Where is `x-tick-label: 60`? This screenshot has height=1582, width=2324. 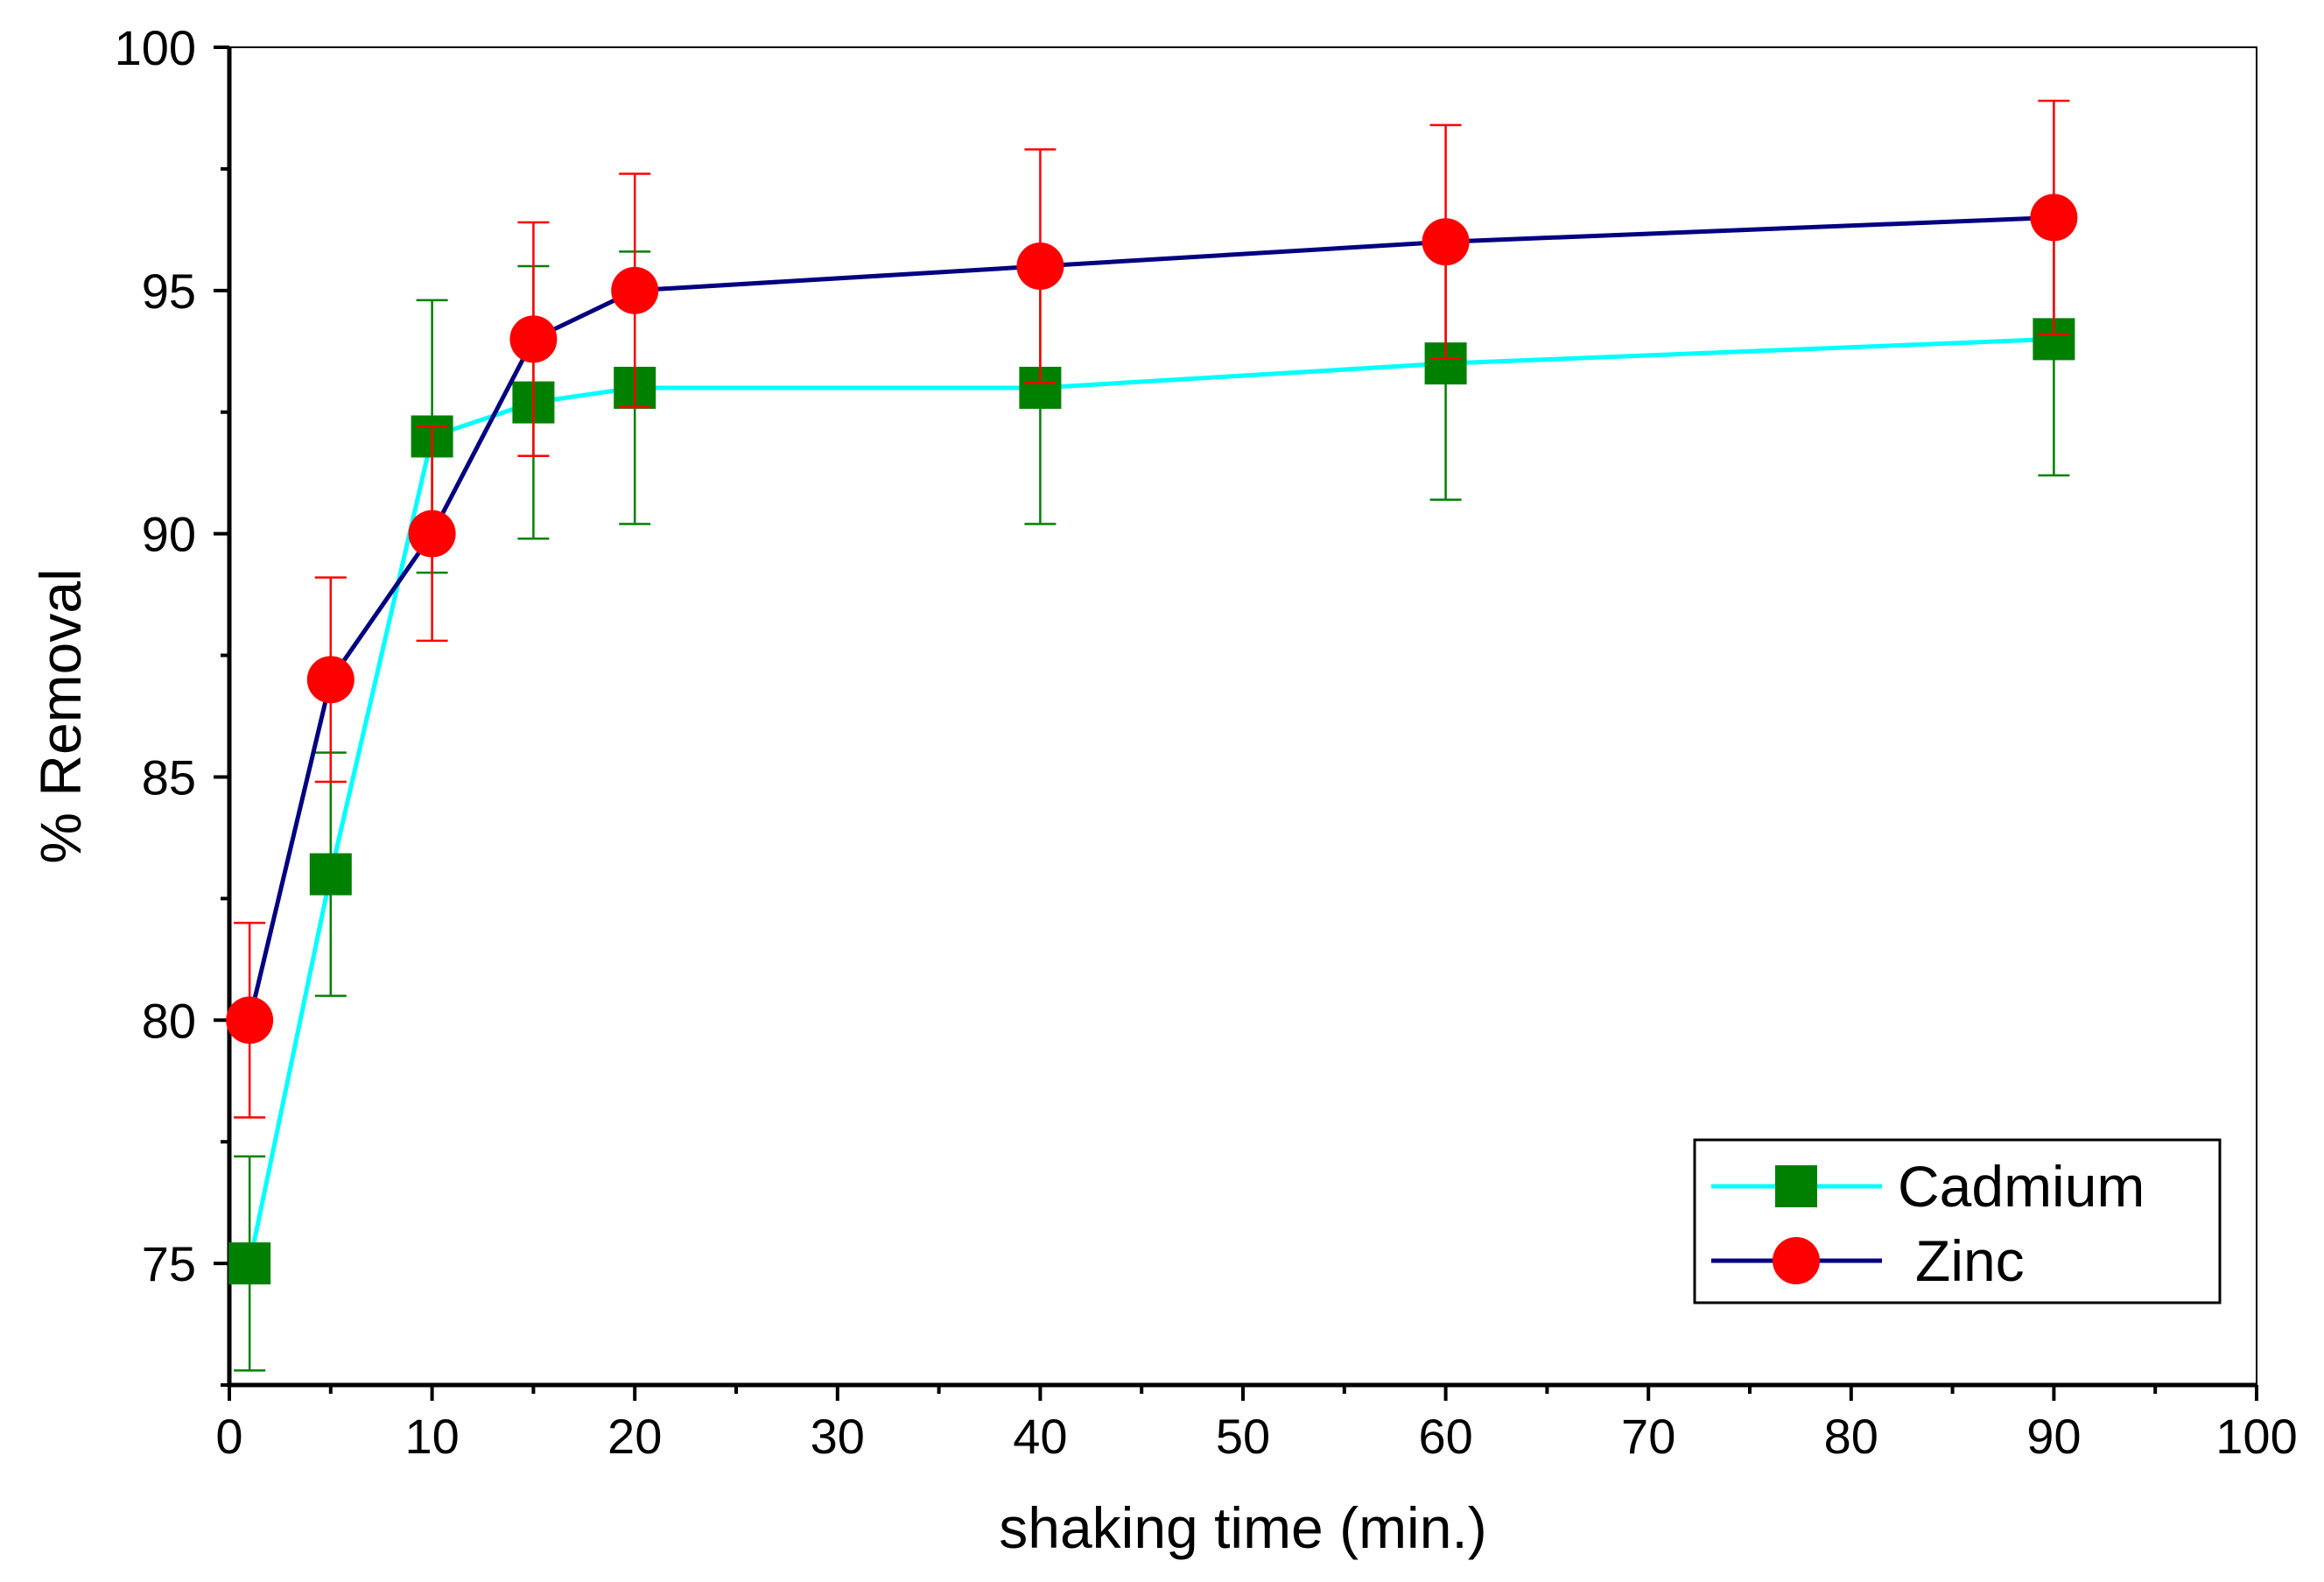 x-tick-label: 60 is located at coordinates (1445, 1437).